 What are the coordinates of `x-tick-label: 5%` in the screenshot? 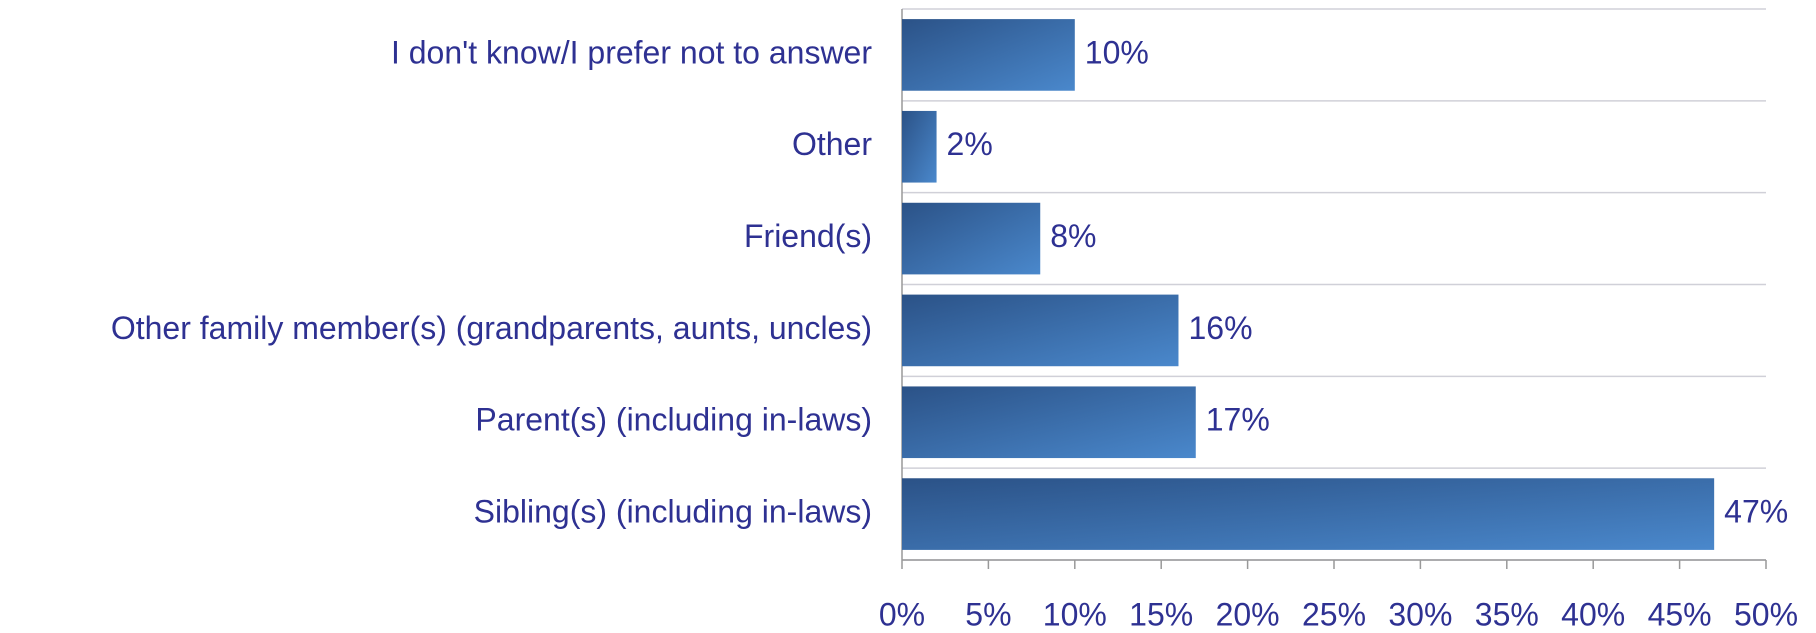 It's located at (988, 614).